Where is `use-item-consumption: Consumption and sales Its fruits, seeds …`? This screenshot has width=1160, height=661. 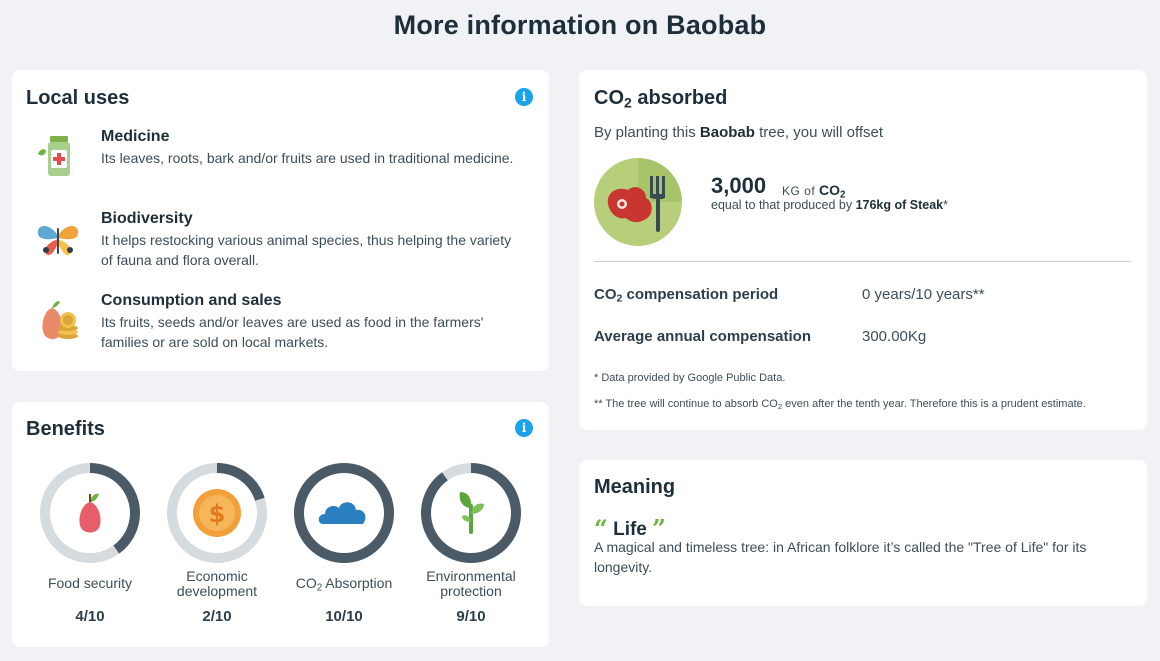 use-item-consumption: Consumption and sales Its fruits, seeds … is located at coordinates (272, 322).